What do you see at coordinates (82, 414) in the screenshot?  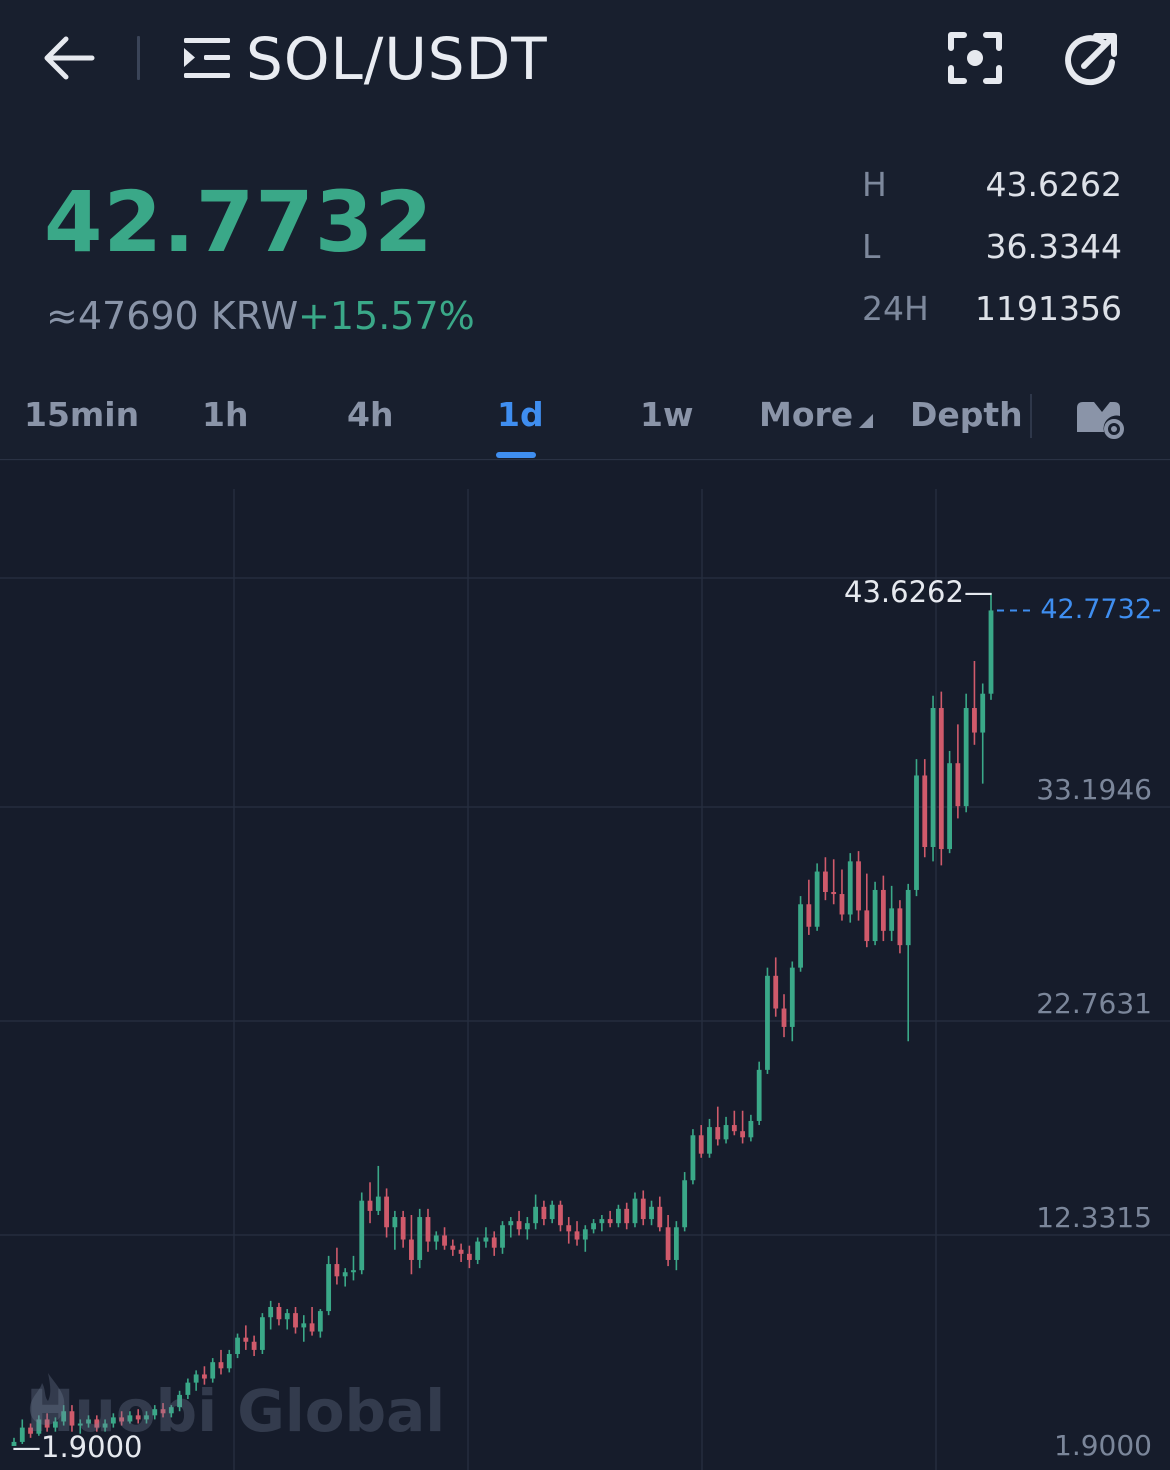 I see `tab-15min: 15min` at bounding box center [82, 414].